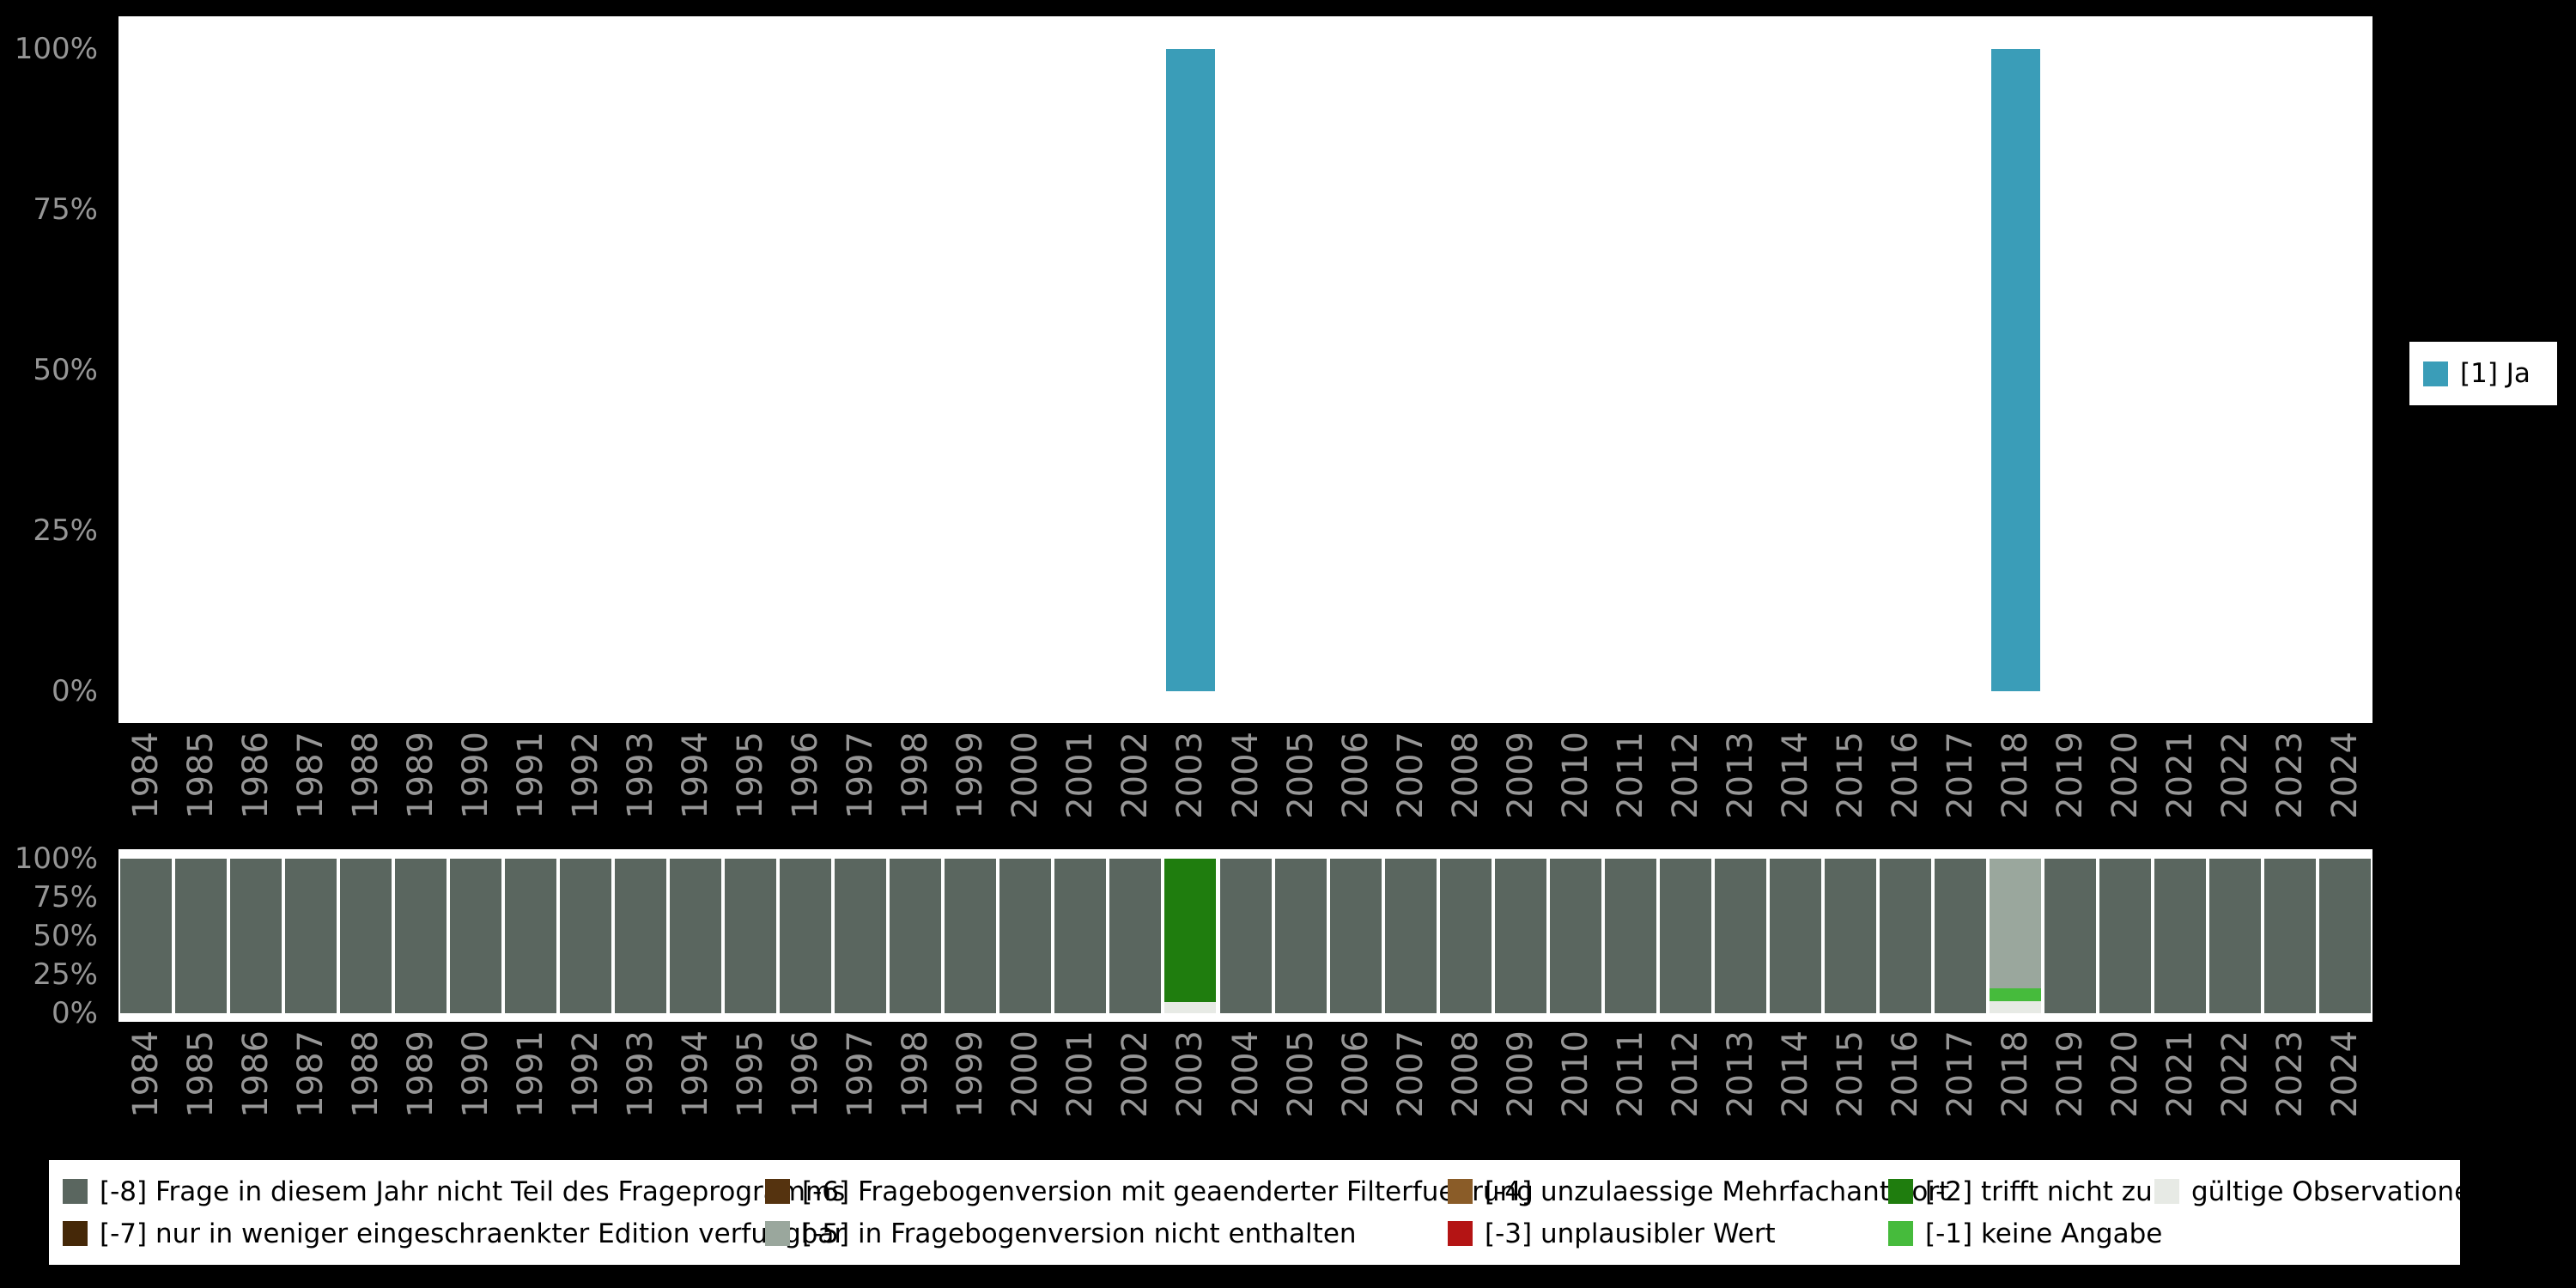 The width and height of the screenshot is (2576, 1288). I want to click on segment-2022-m8, so click(2234, 936).